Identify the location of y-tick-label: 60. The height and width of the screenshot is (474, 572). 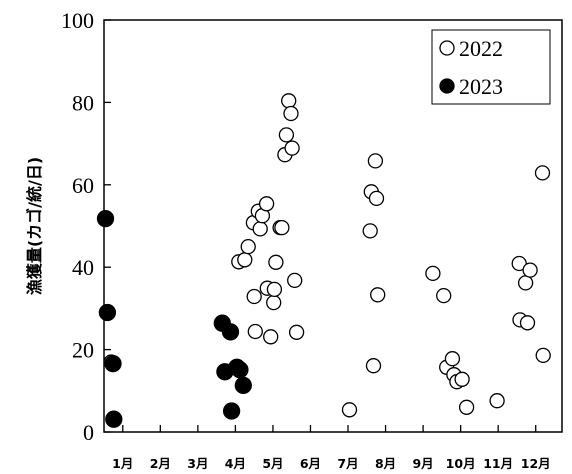
(83, 185).